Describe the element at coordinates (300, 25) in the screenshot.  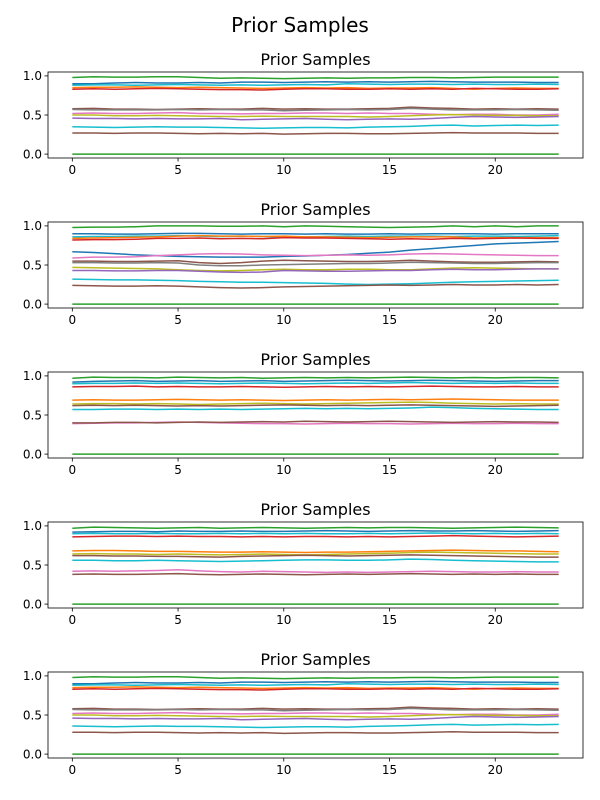
I see `figure-suptitle: Prior Samples` at that location.